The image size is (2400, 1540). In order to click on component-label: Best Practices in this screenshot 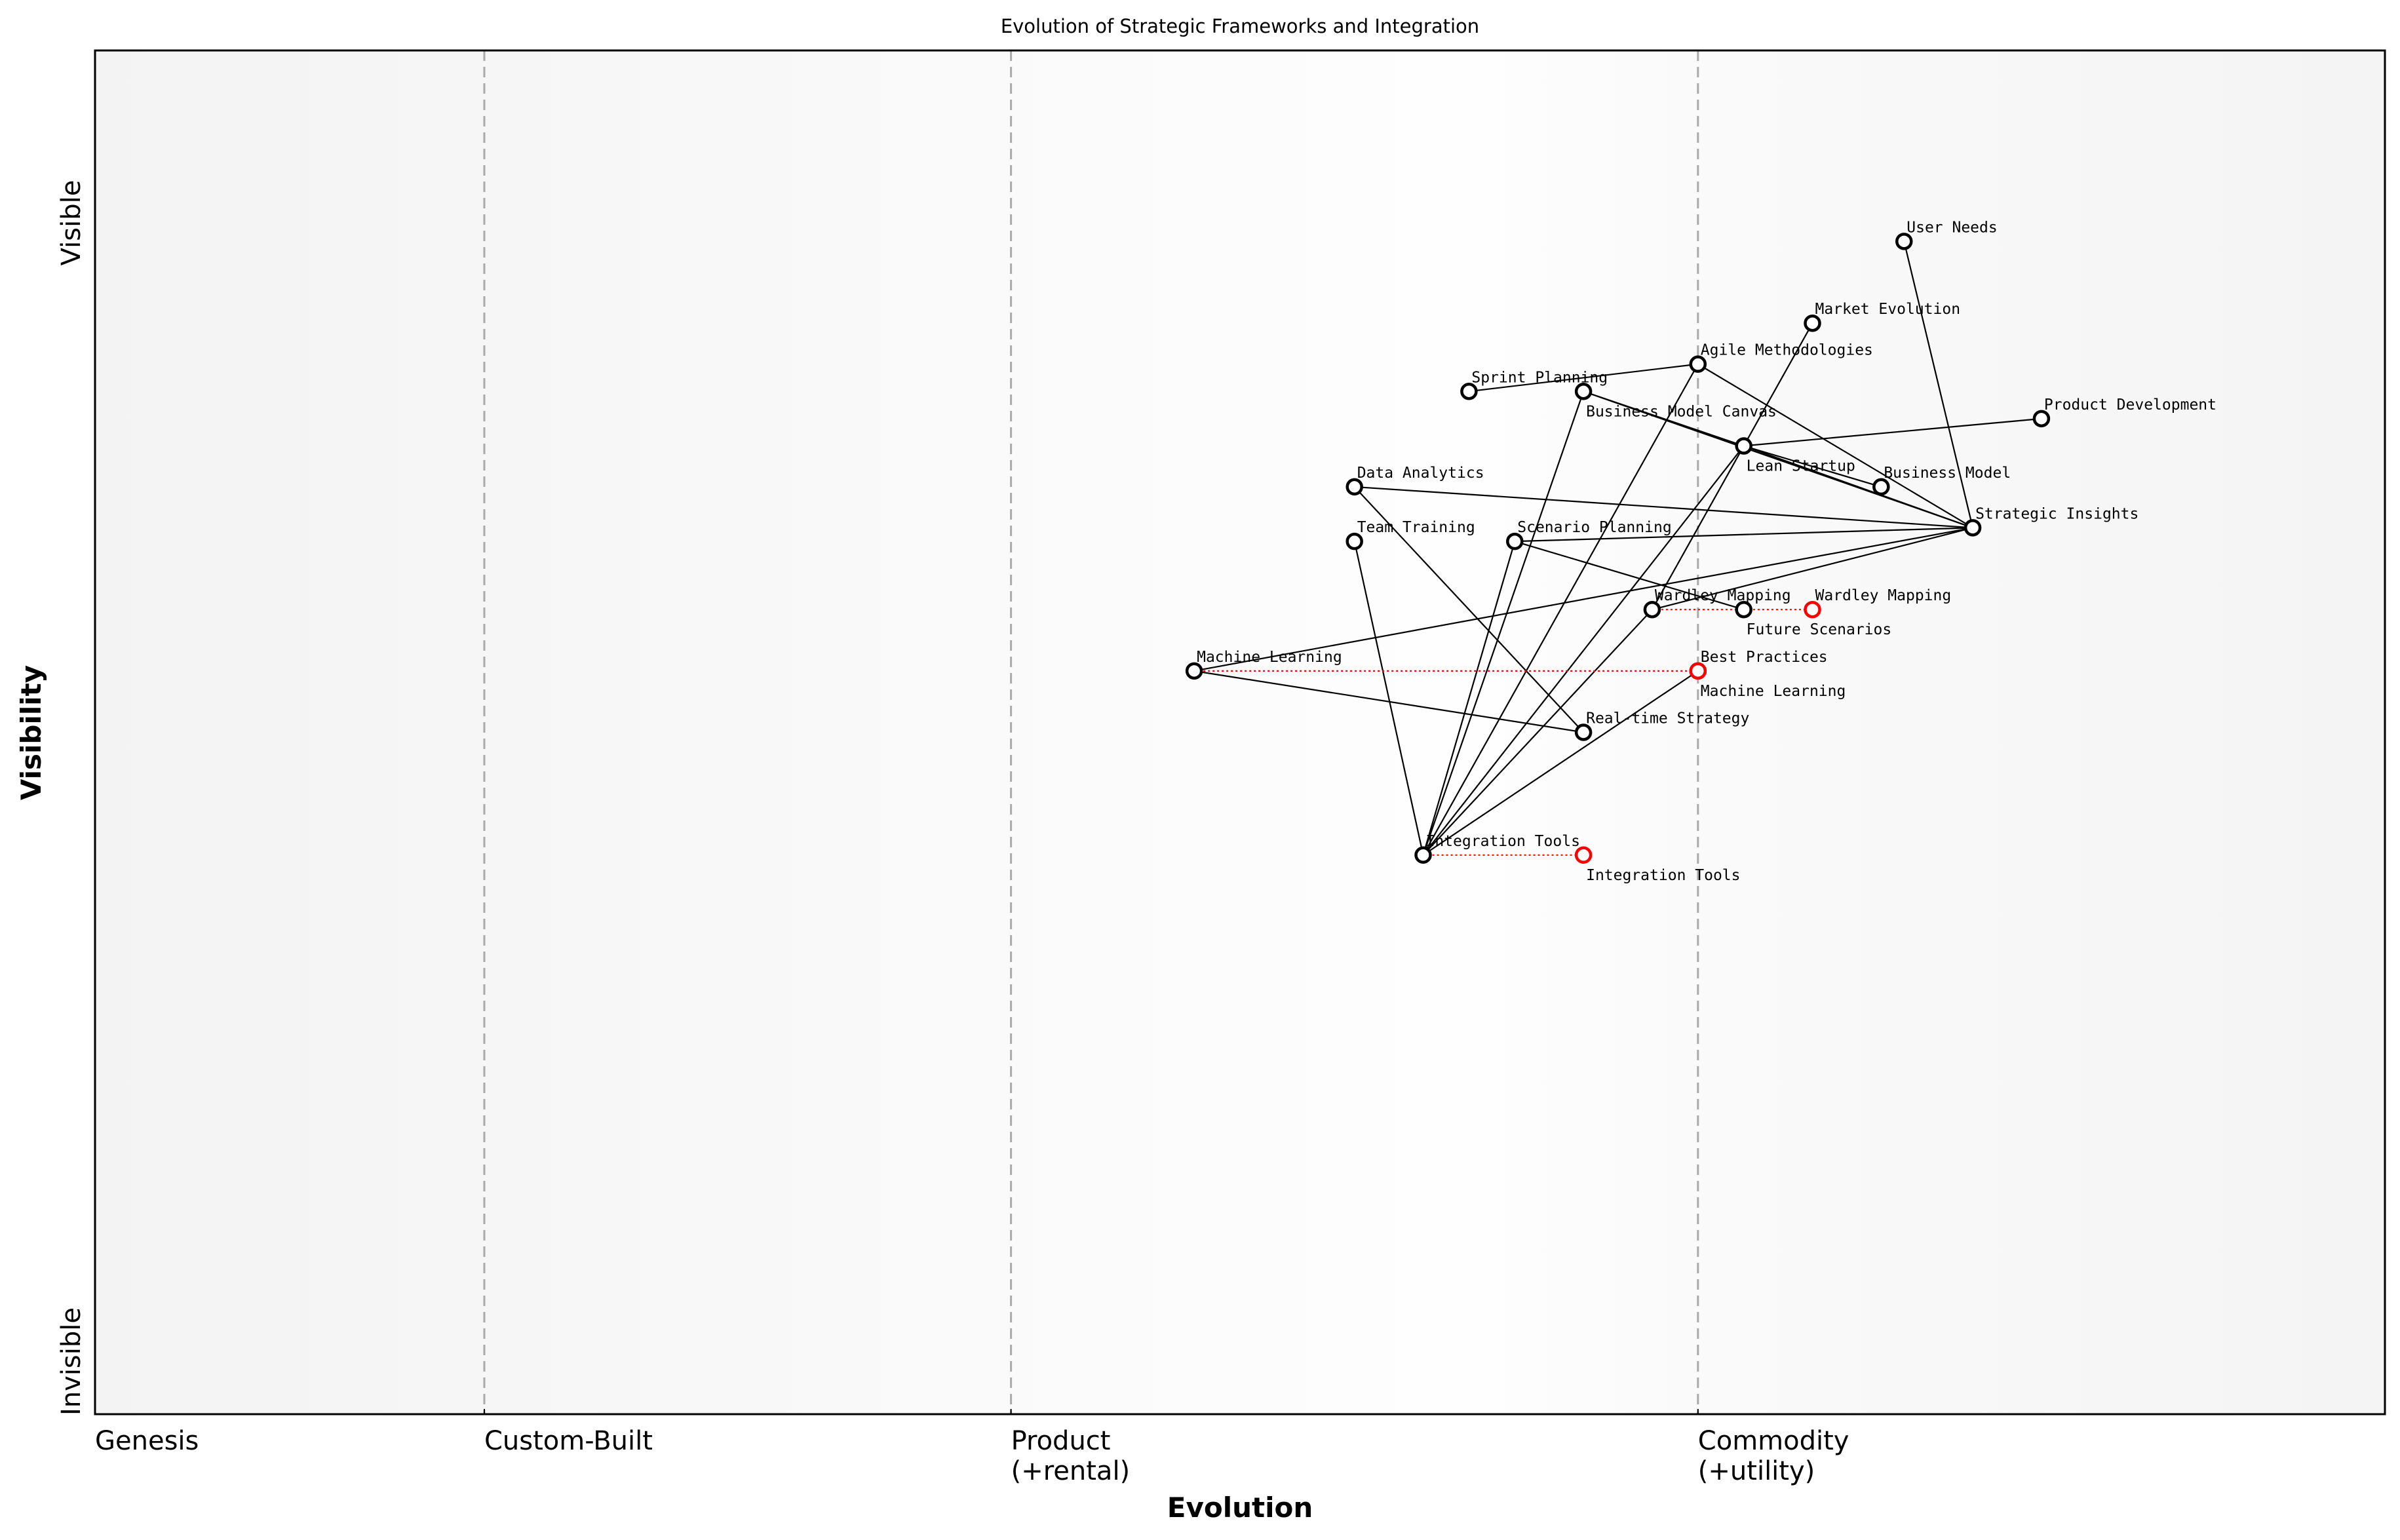, I will do `click(1764, 657)`.